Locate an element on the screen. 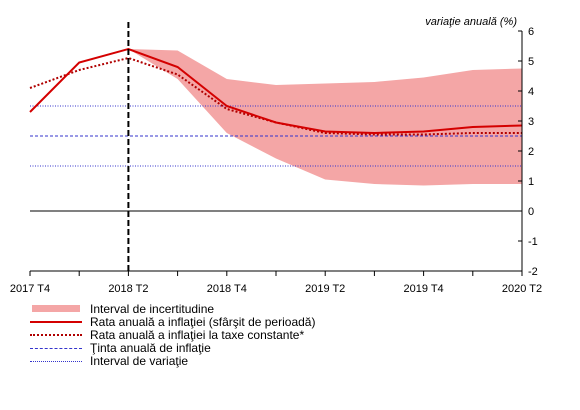  y-tick-label: 1 is located at coordinates (531, 182).